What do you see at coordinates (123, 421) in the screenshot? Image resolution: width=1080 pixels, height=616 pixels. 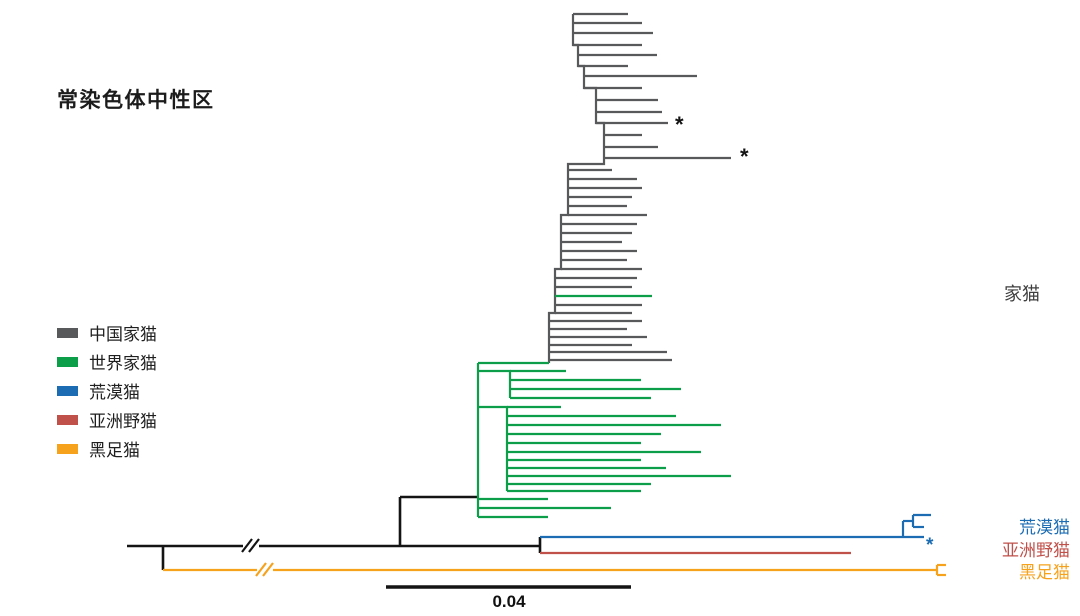 I see `legend-label: 亚洲野猫` at bounding box center [123, 421].